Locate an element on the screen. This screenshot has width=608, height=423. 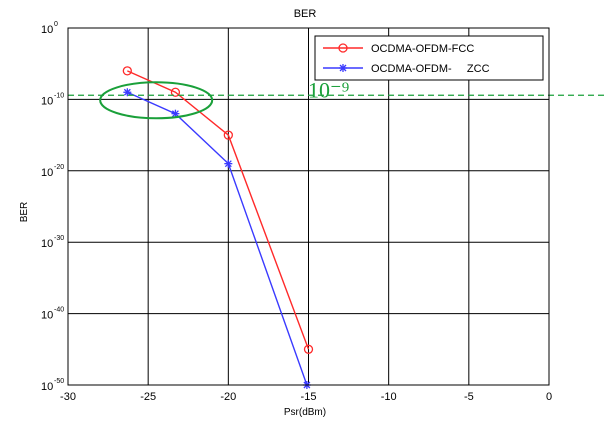
y-tick-exponent: -30 is located at coordinates (59, 238).